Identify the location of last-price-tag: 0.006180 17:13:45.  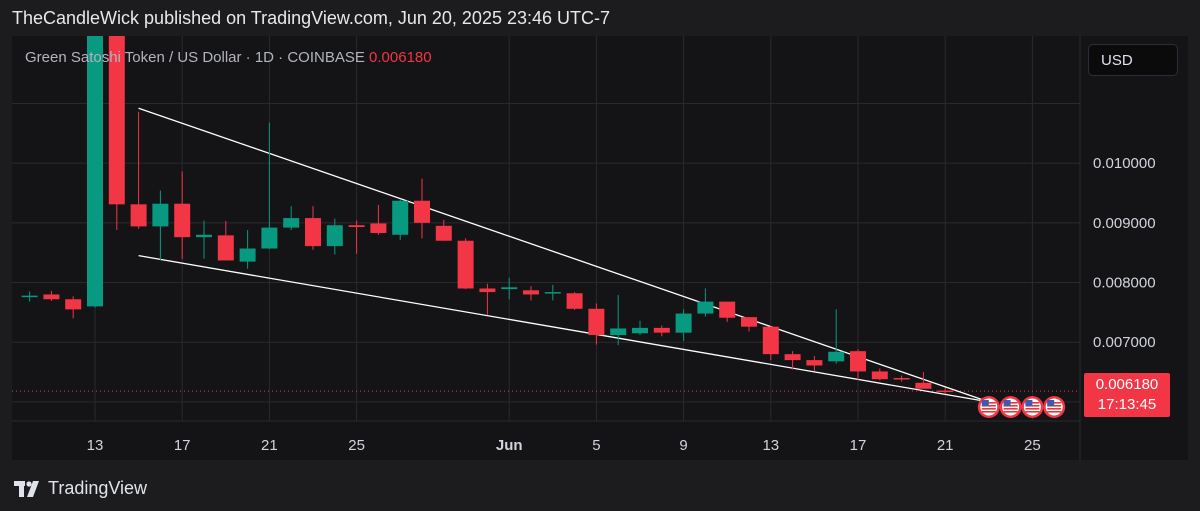
(1127, 395).